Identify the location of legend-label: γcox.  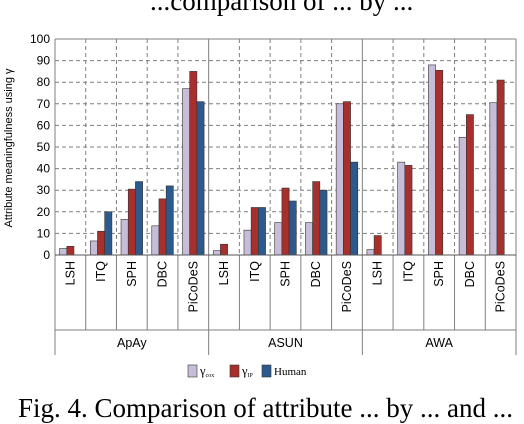
(206, 371).